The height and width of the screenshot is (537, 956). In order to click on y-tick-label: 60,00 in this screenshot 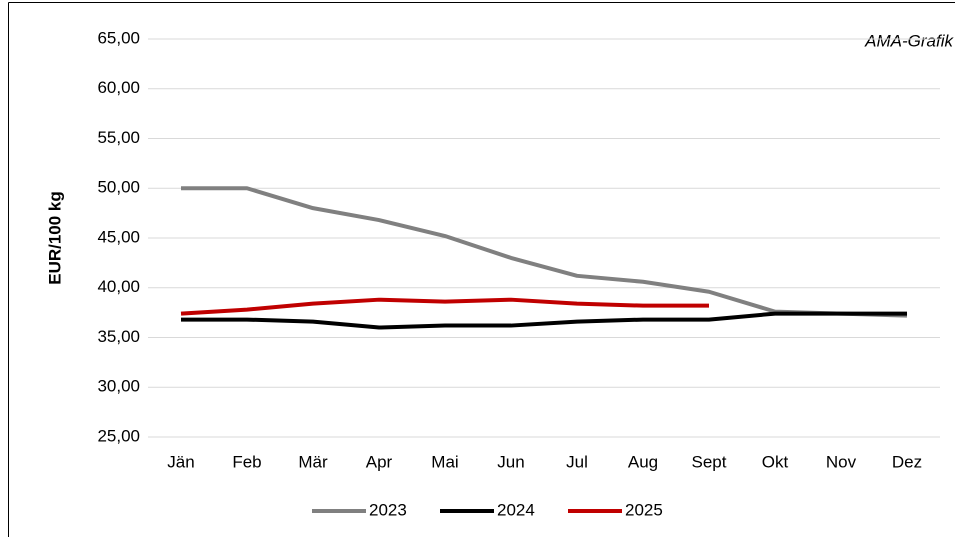, I will do `click(118, 87)`.